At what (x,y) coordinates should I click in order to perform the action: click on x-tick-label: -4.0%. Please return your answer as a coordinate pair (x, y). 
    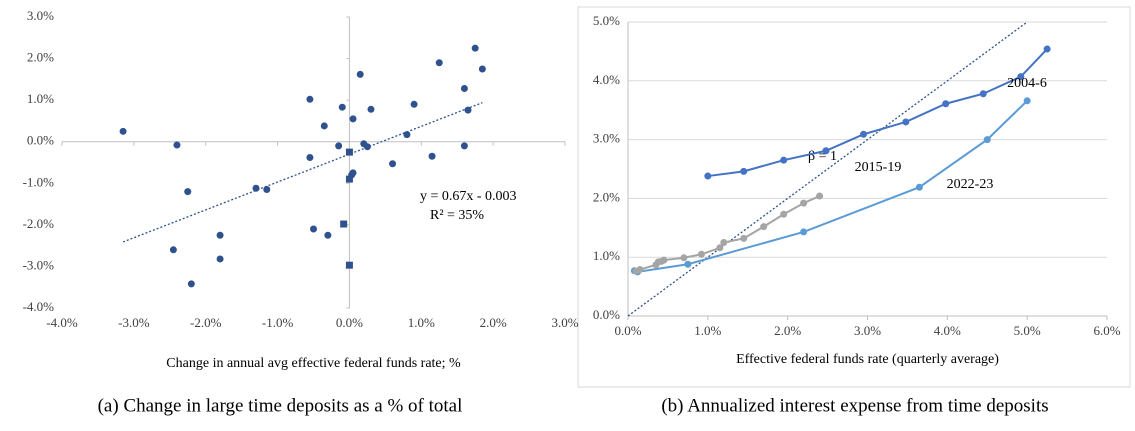
    Looking at the image, I should click on (62, 322).